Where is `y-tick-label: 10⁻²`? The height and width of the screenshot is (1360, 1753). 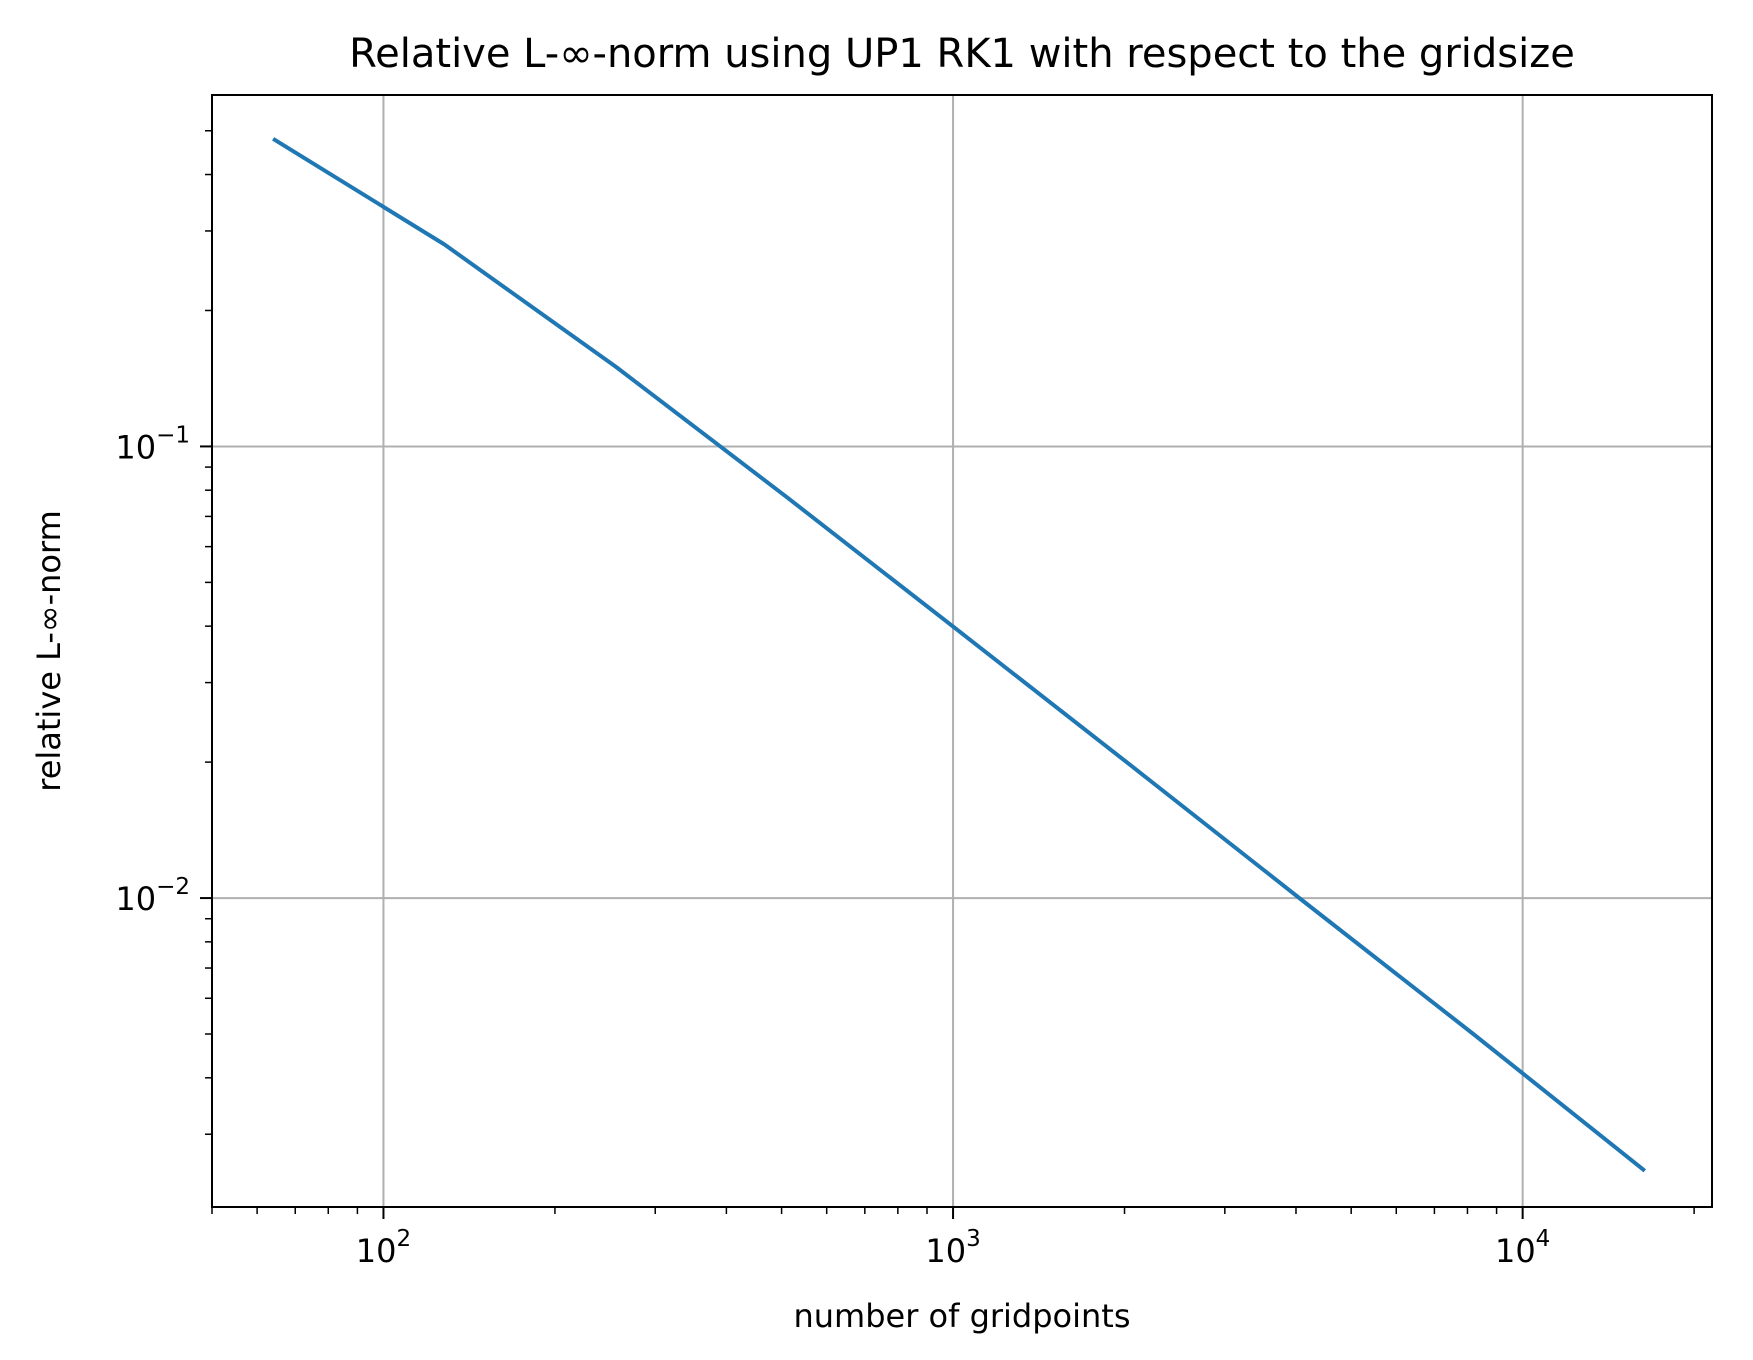
y-tick-label: 10⁻² is located at coordinates (152, 896).